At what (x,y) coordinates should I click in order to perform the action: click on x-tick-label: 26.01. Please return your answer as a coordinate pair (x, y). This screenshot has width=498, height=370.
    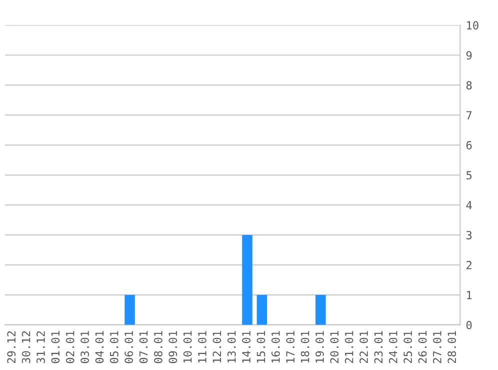
    Looking at the image, I should click on (422, 347).